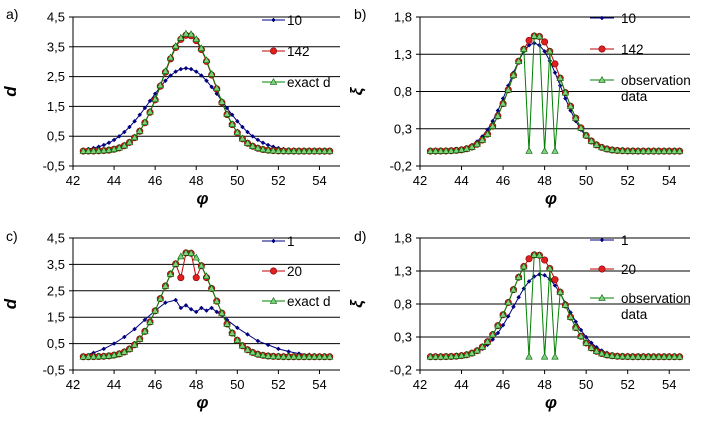 The image size is (706, 441). I want to click on y-tick-label: 0,3, so click(403, 337).